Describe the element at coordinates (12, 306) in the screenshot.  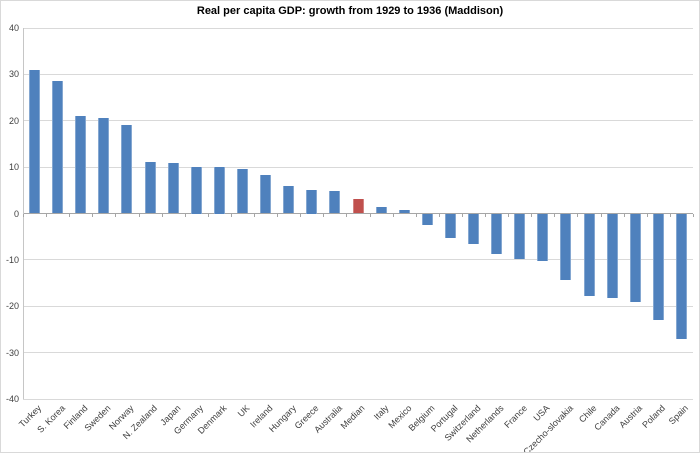
I see `y-axis-label: -20` at that location.